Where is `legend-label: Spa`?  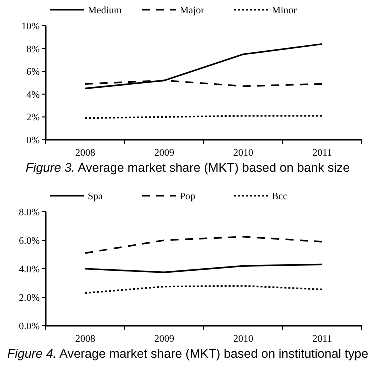 legend-label: Spa is located at coordinates (96, 197).